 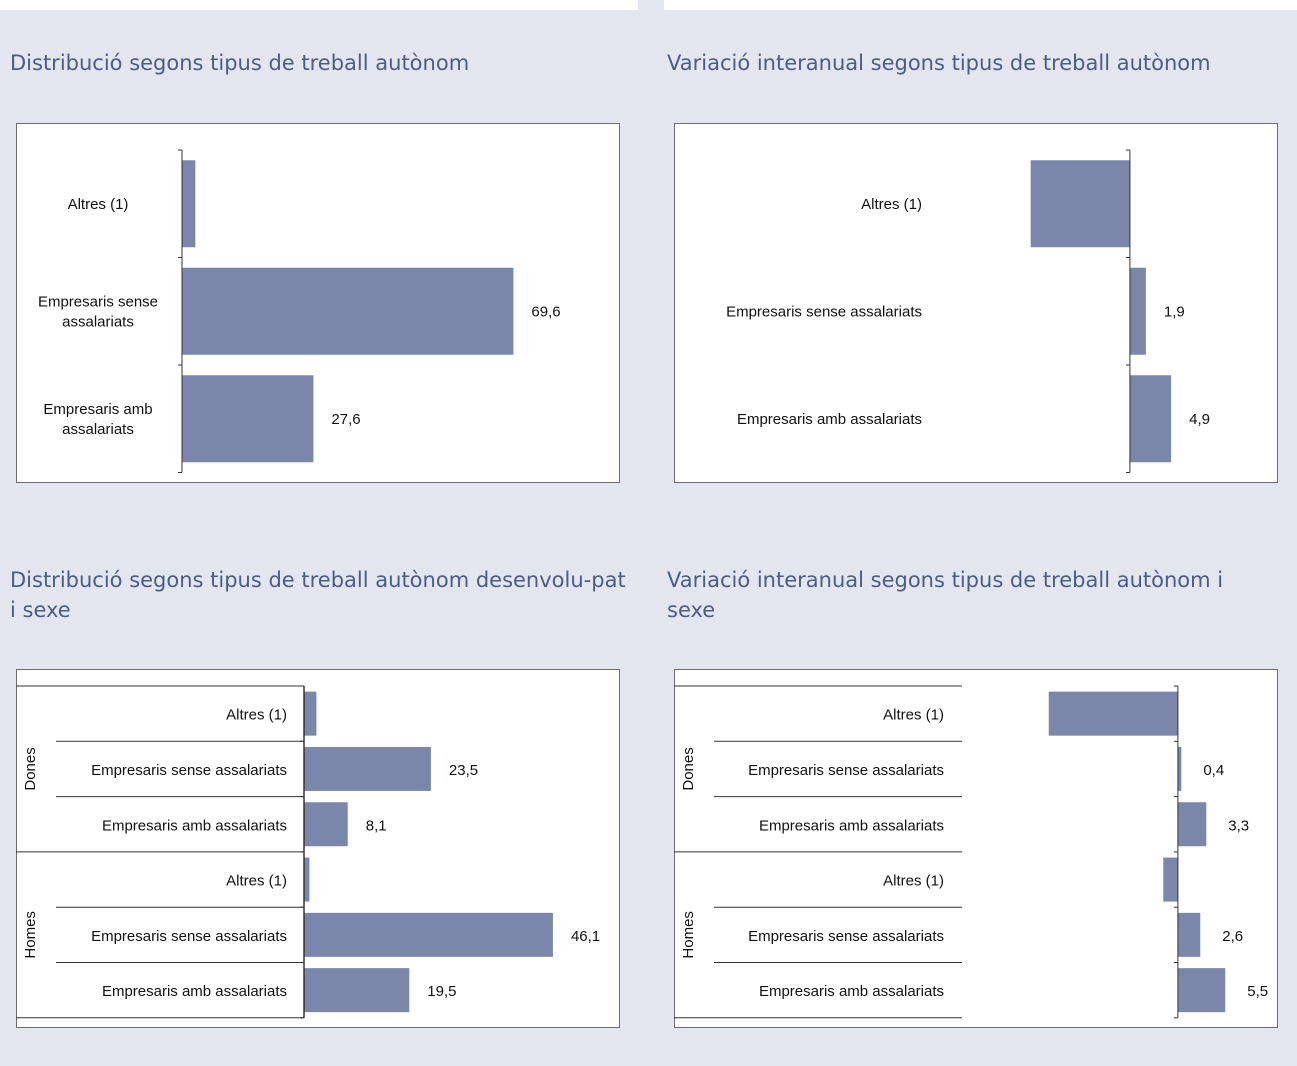 What do you see at coordinates (545, 311) in the screenshot?
I see `data-label: 69,6` at bounding box center [545, 311].